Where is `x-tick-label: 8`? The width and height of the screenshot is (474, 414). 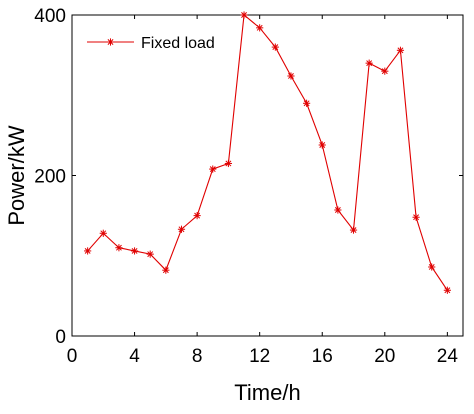 x-tick-label: 8 is located at coordinates (197, 356).